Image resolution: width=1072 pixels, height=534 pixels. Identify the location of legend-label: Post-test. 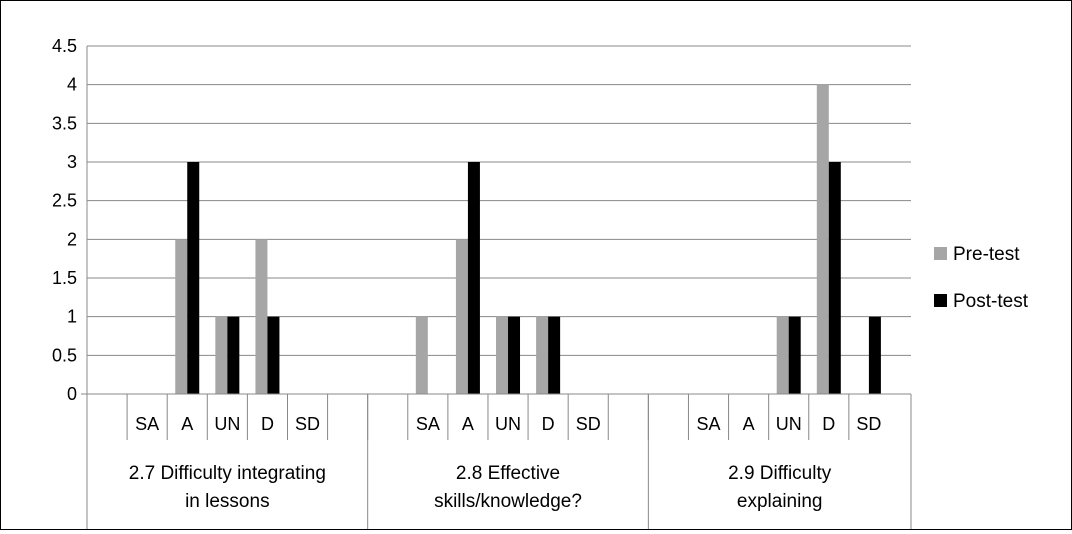
(991, 301).